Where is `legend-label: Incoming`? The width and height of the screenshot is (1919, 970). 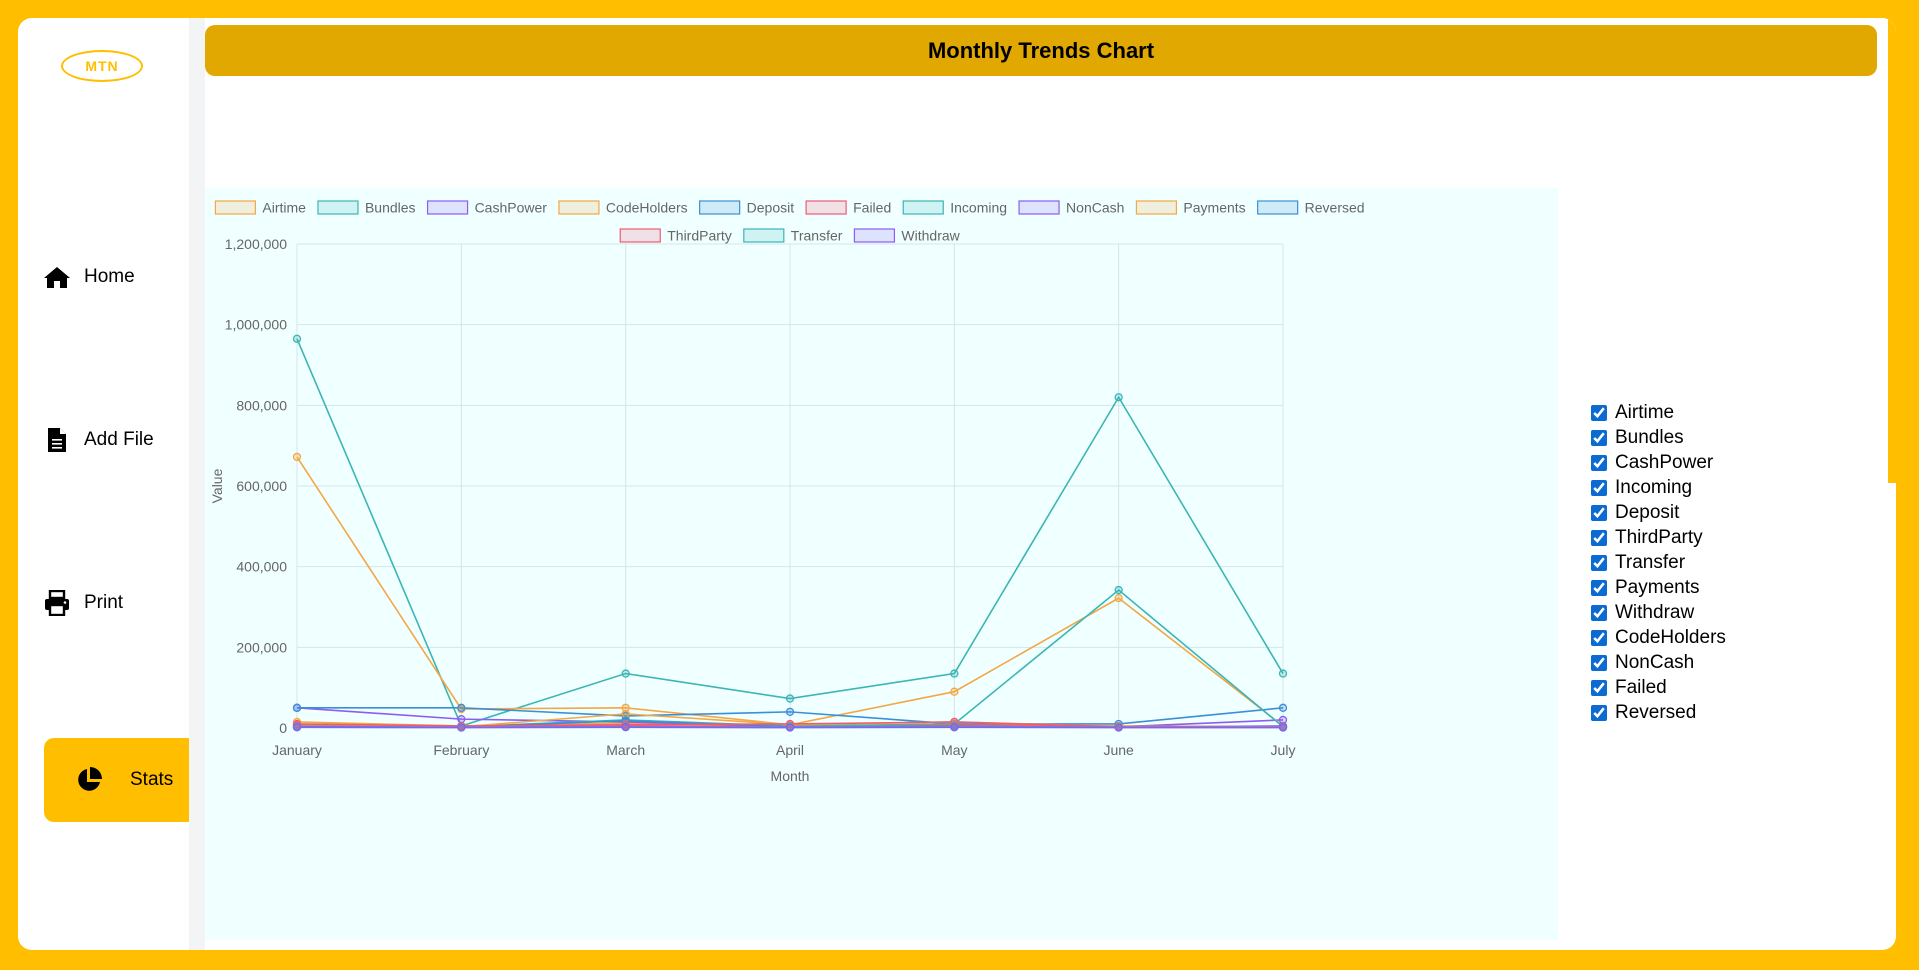 legend-label: Incoming is located at coordinates (978, 208).